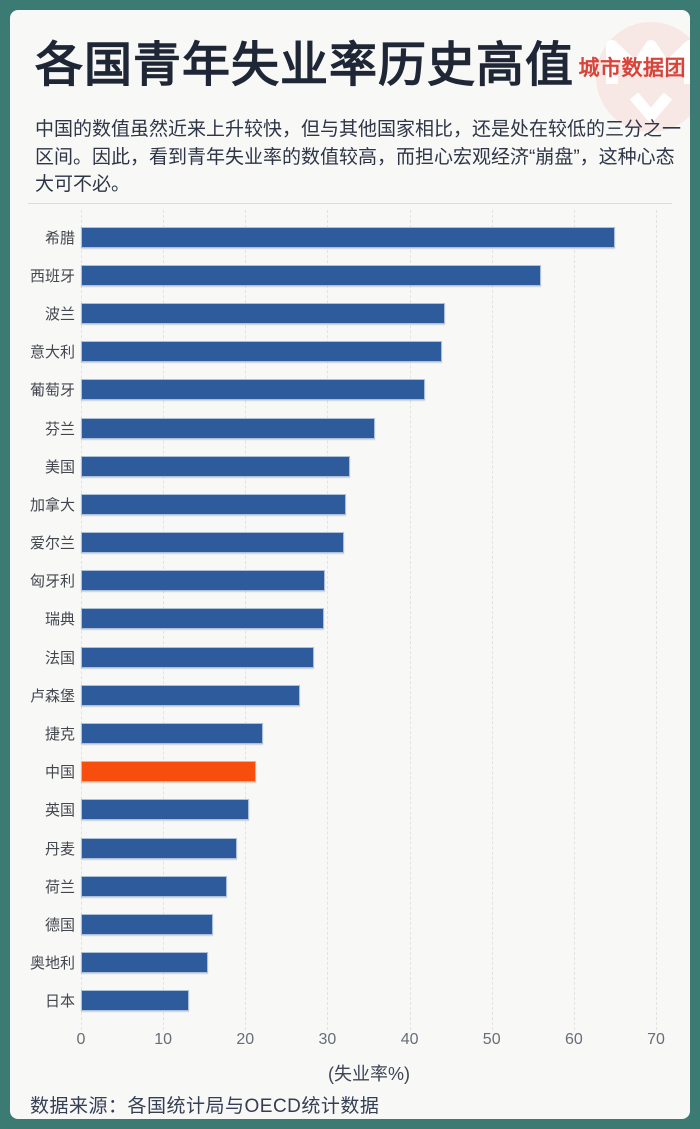  What do you see at coordinates (371, 1040) in the screenshot?
I see `x-axis-ticks: 0 10 20 30 40 50 60 70` at bounding box center [371, 1040].